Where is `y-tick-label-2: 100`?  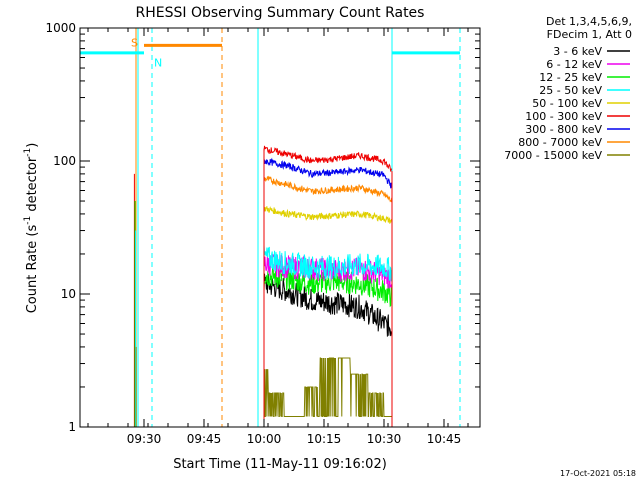 y-tick-label-2: 100 is located at coordinates (64, 161).